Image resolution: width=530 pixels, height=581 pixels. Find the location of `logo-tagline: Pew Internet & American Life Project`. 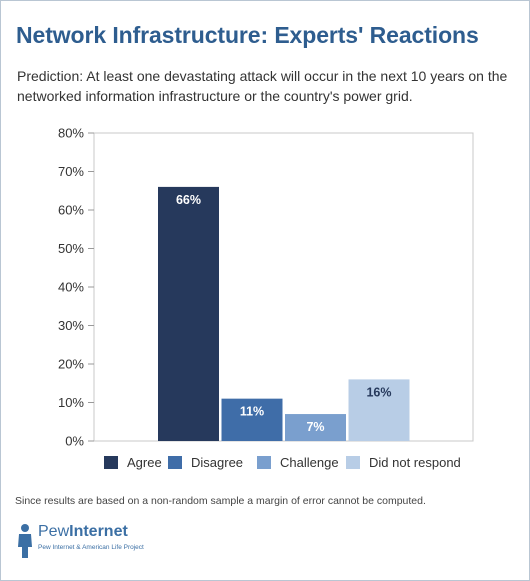

logo-tagline: Pew Internet & American Life Project is located at coordinates (91, 547).